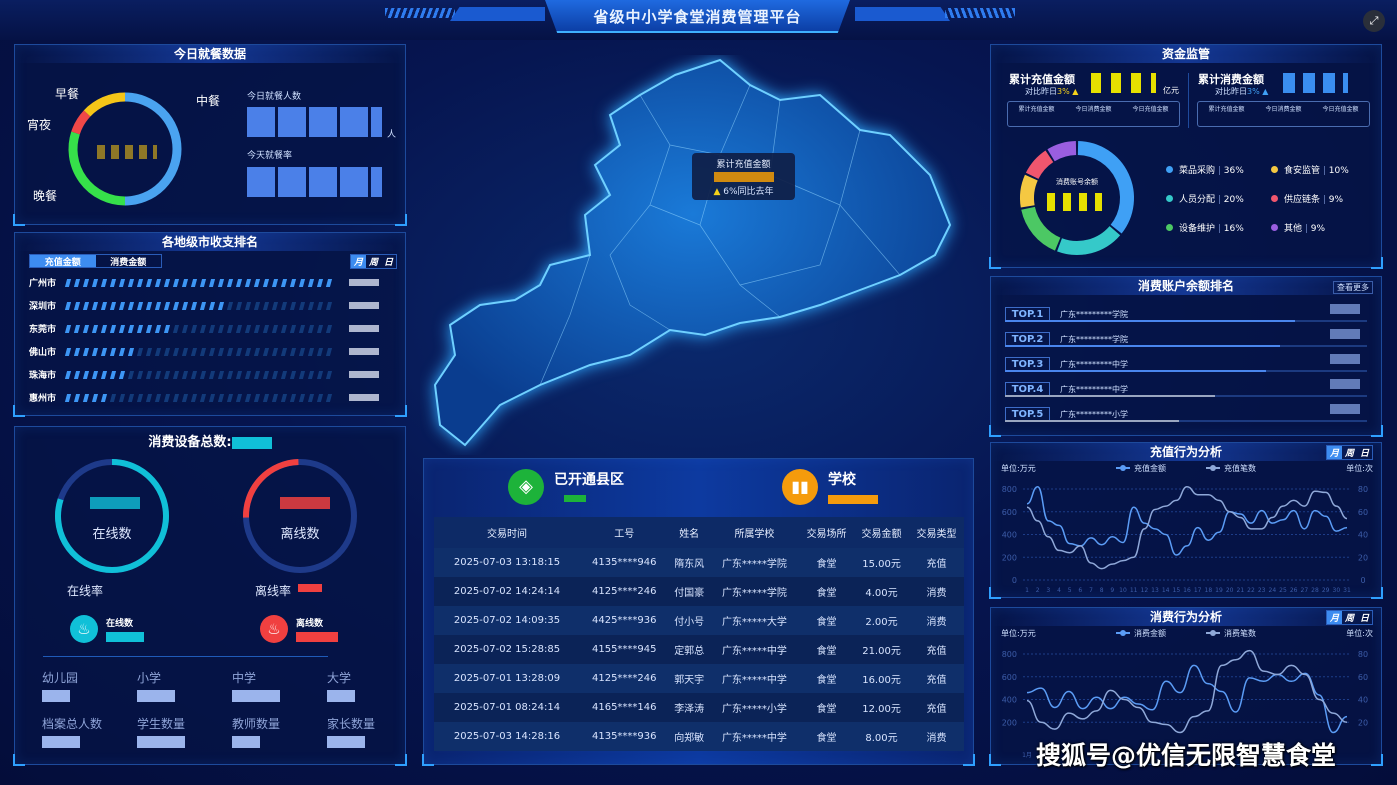  What do you see at coordinates (827, 532) in the screenshot?
I see `column-header: 交易场所` at bounding box center [827, 532].